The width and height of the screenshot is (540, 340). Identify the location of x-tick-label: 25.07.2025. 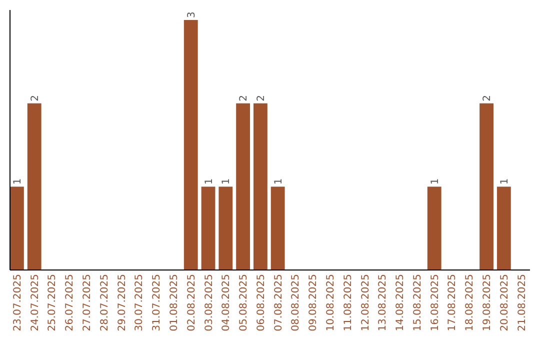
(52, 303).